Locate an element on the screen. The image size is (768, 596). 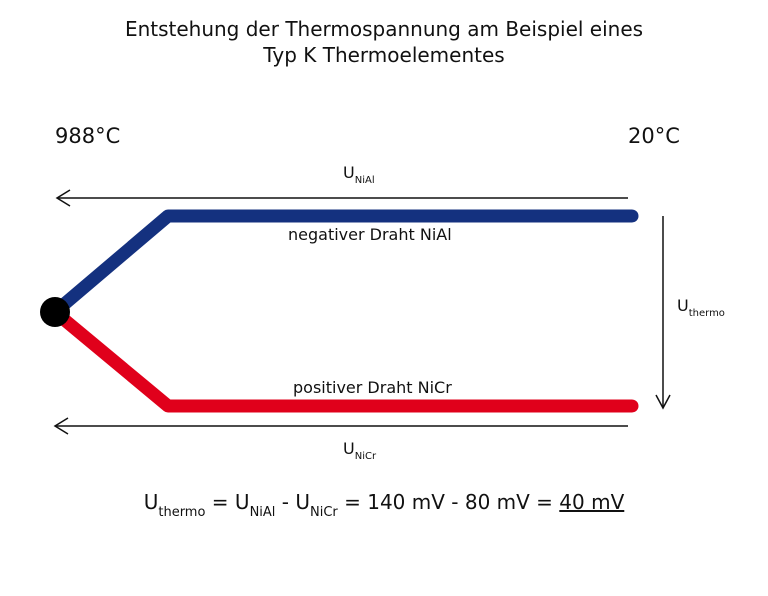
negative-wire-niai is located at coordinates (343, 264).